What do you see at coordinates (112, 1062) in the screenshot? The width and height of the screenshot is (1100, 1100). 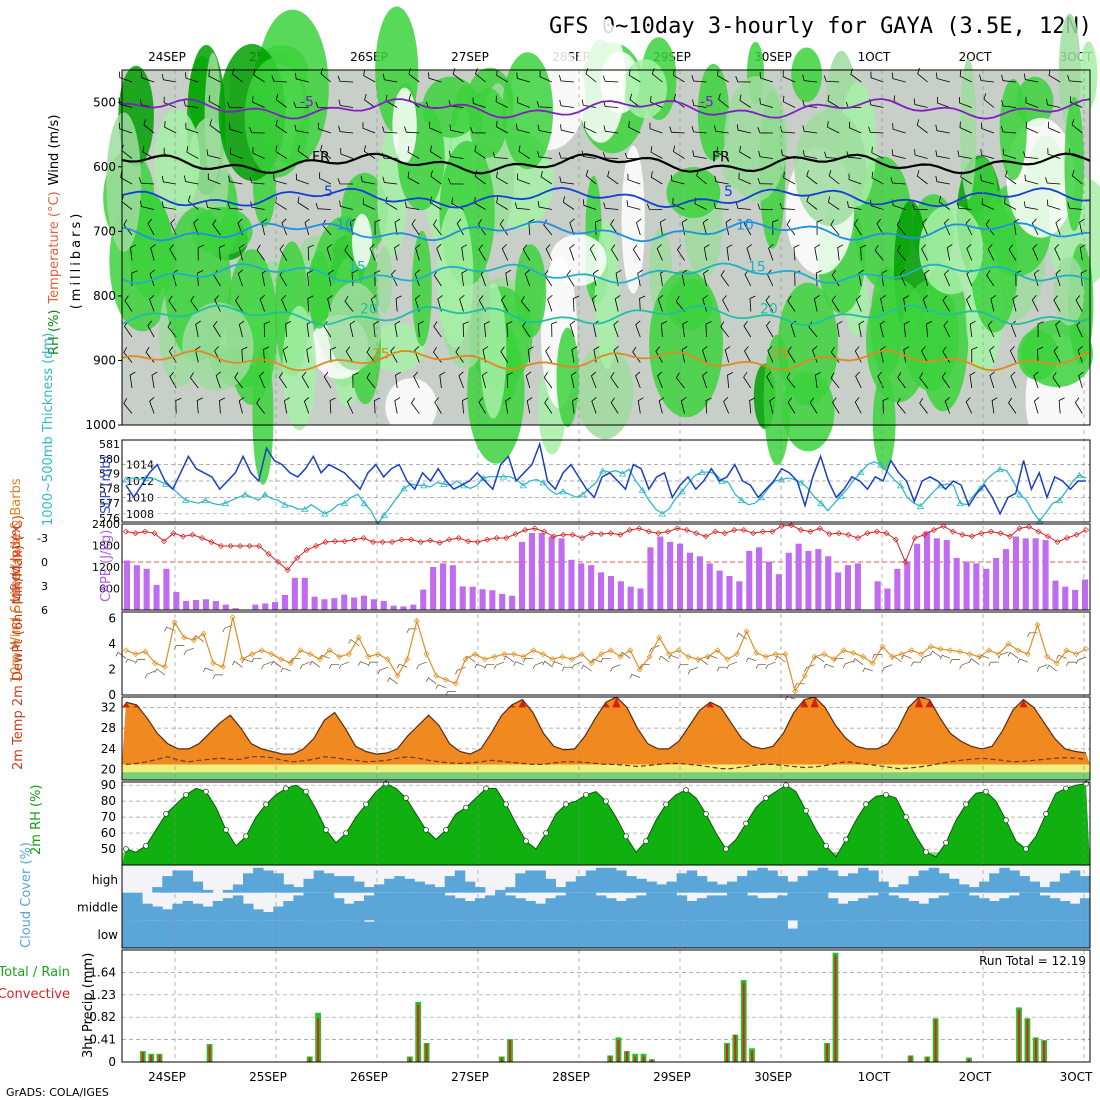 I see `precip-tick-label: 0` at bounding box center [112, 1062].